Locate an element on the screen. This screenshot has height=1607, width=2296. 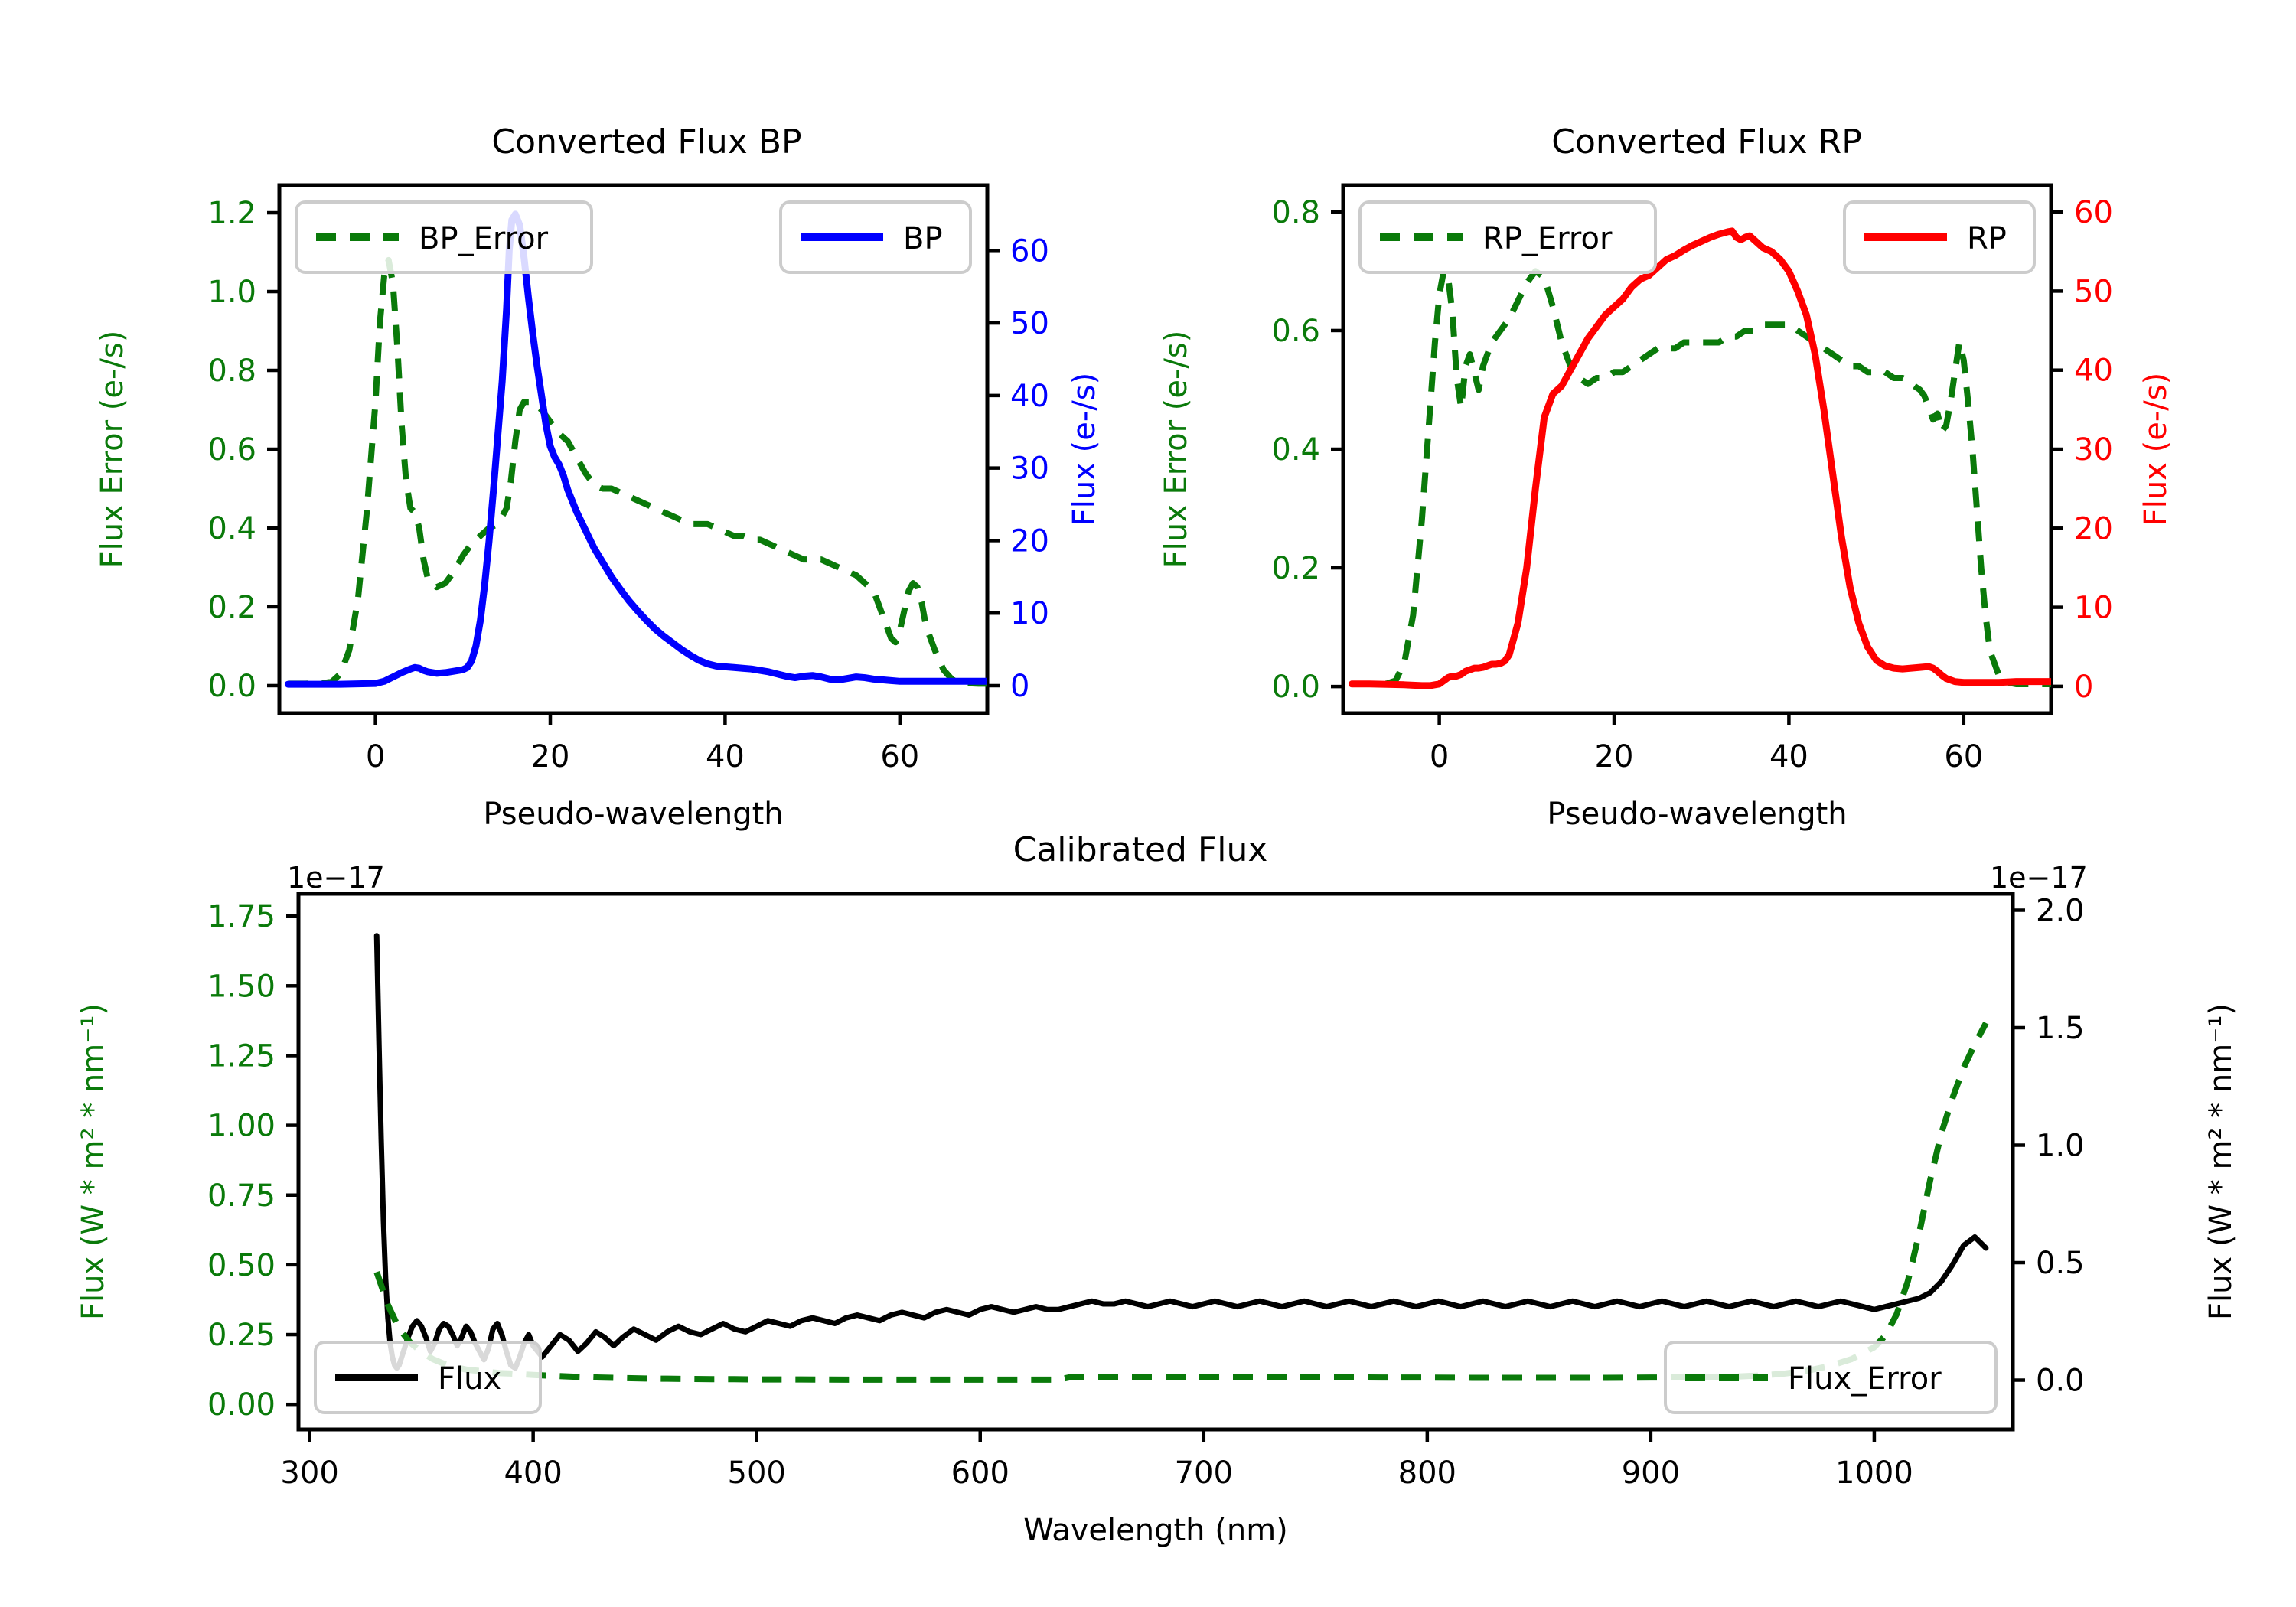
y-left-tick-label: 1.75 is located at coordinates (241, 917).